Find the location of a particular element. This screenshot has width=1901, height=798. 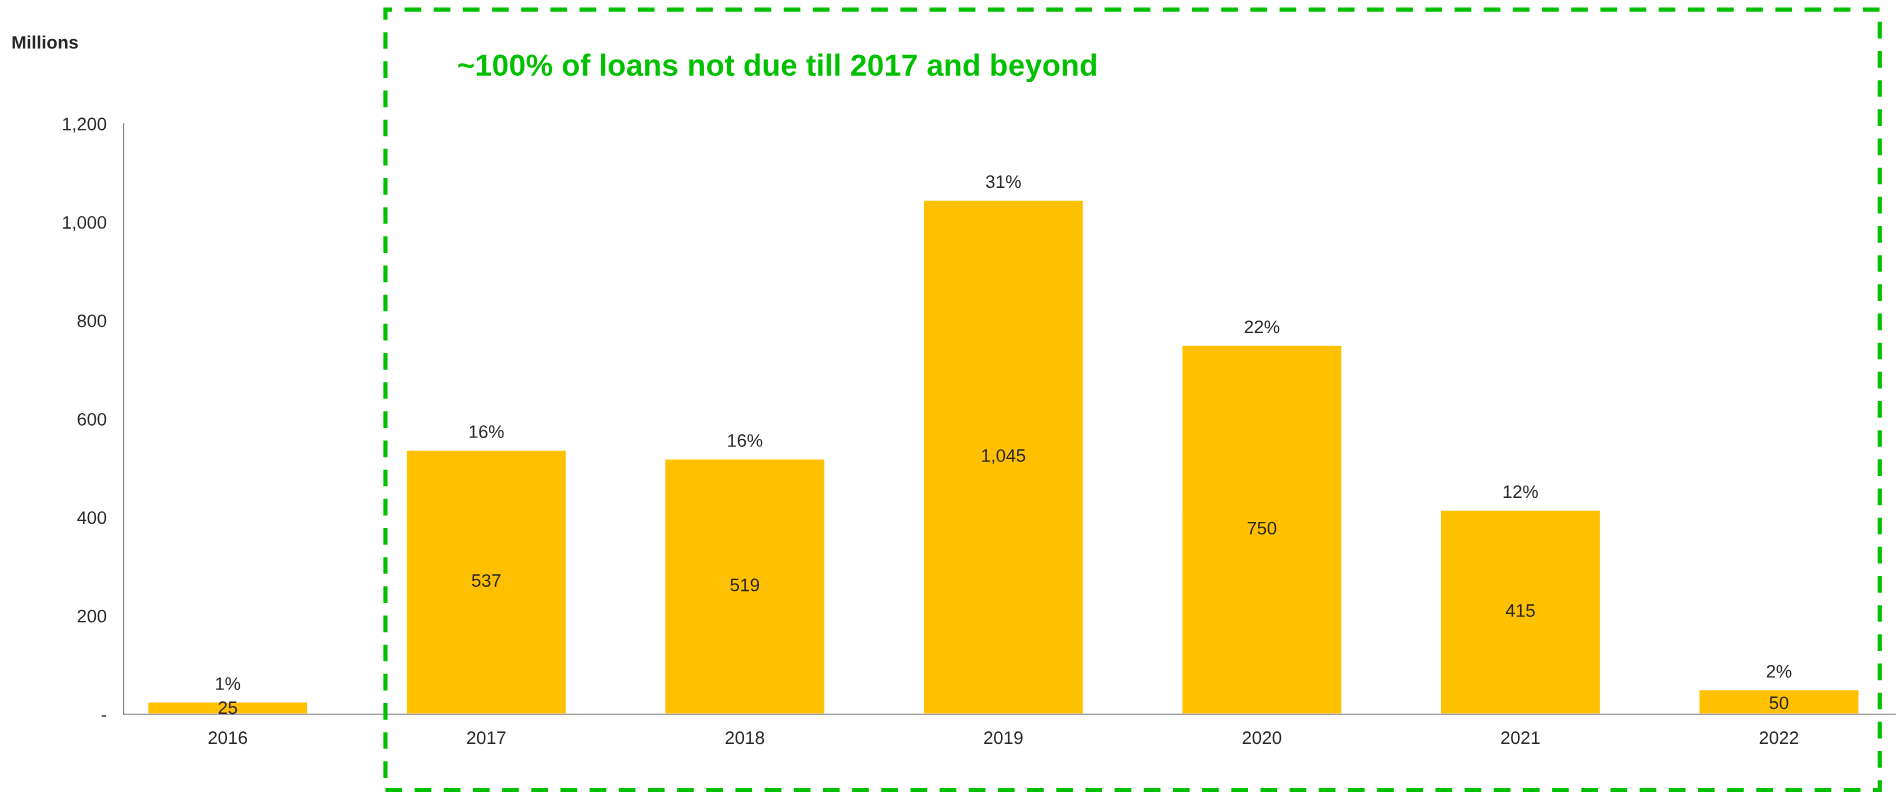

annotation: 2% is located at coordinates (1779, 671).